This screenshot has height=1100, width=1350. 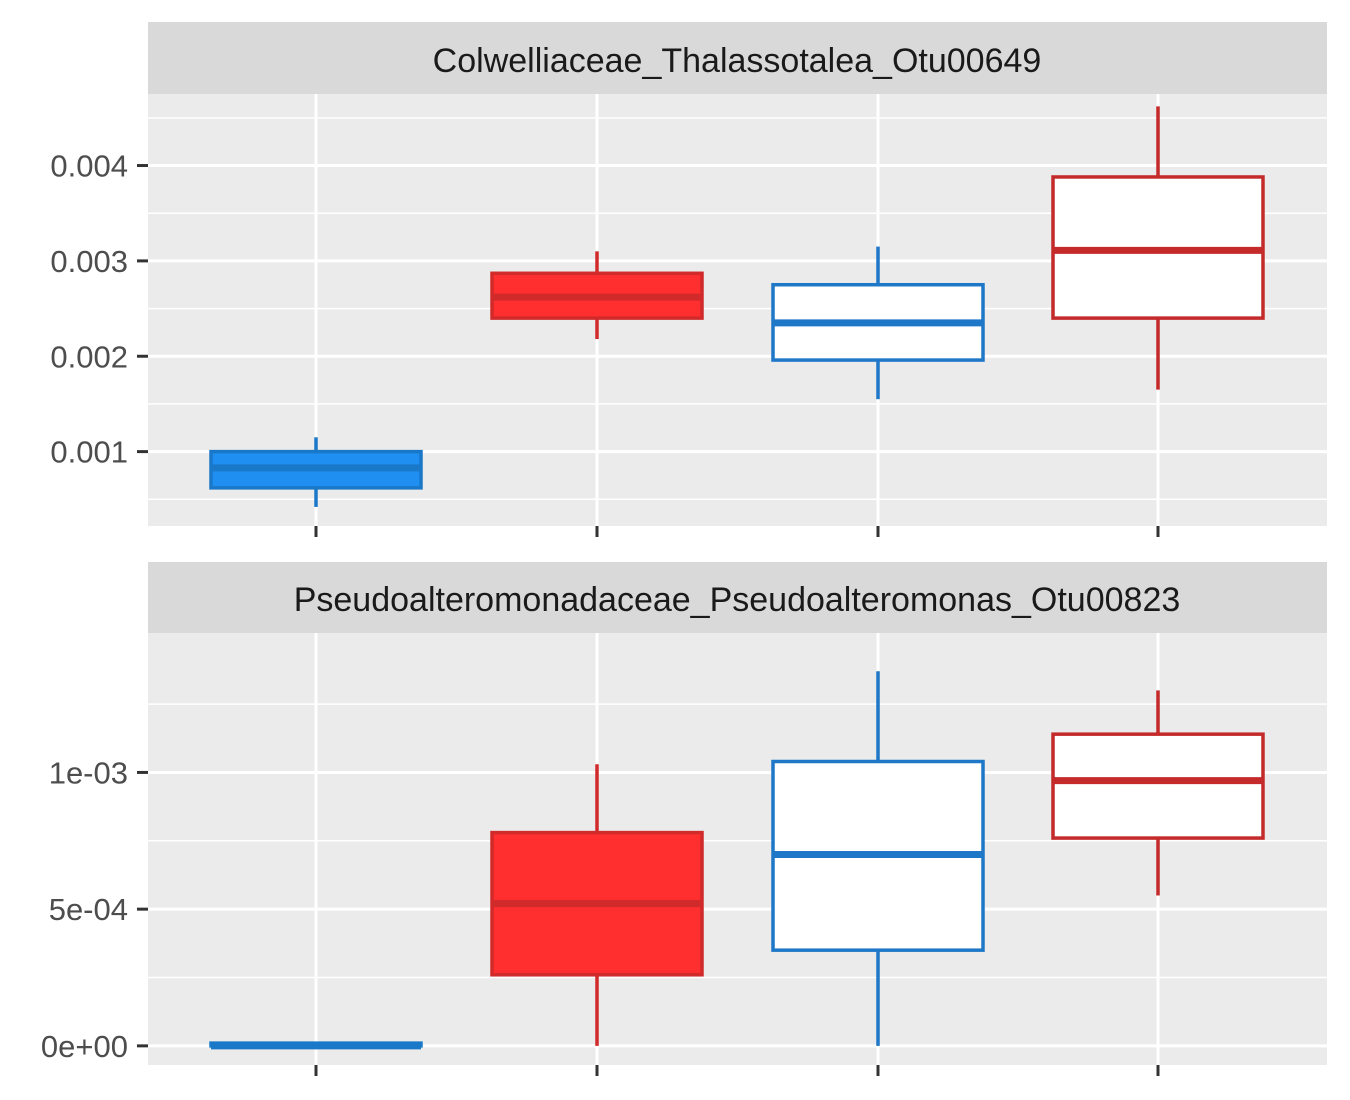 What do you see at coordinates (99, 309) in the screenshot?
I see `y-axis-1: 0.001 0.002 0.003 0.004` at bounding box center [99, 309].